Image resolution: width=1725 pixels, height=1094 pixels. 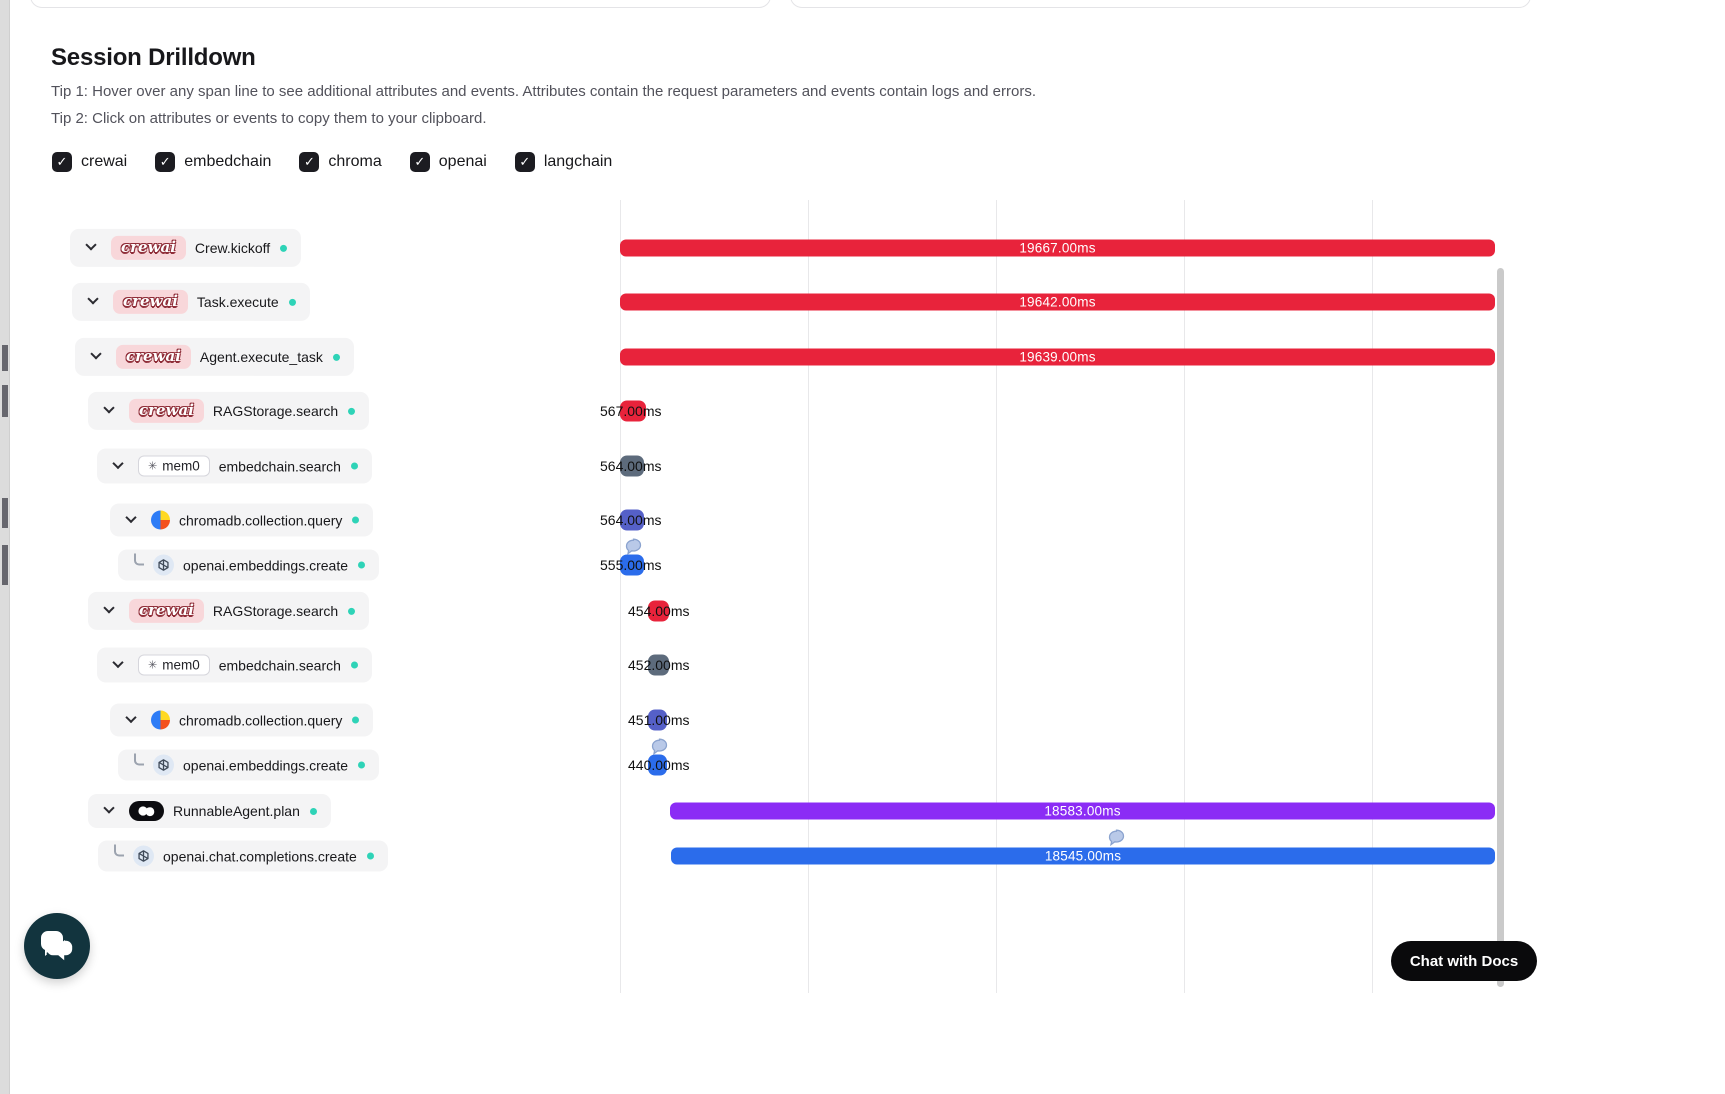 I want to click on span-duration: 18545.00ms, so click(x=1083, y=856).